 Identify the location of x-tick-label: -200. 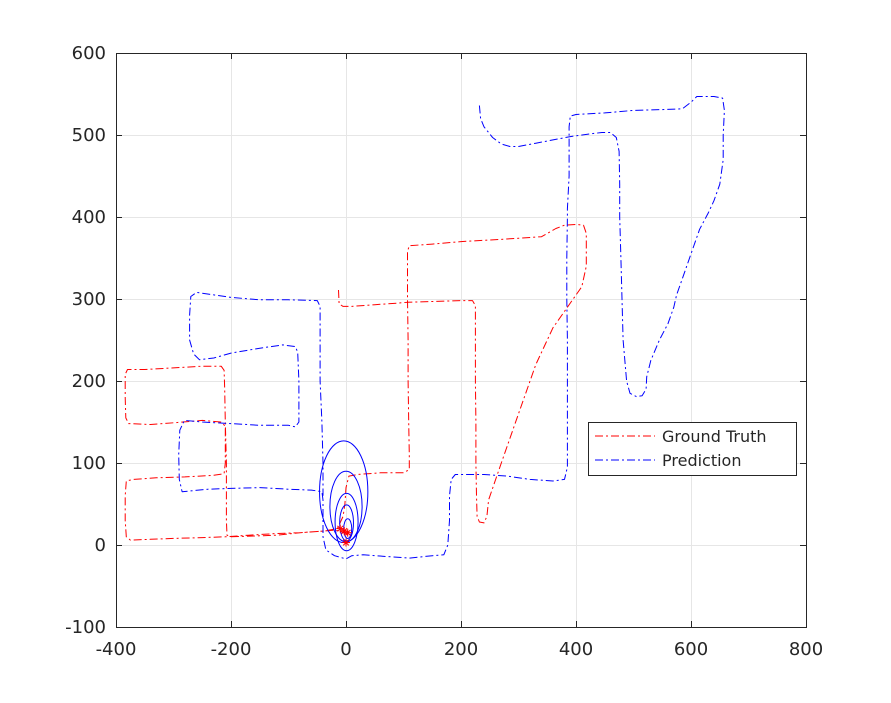
(231, 649).